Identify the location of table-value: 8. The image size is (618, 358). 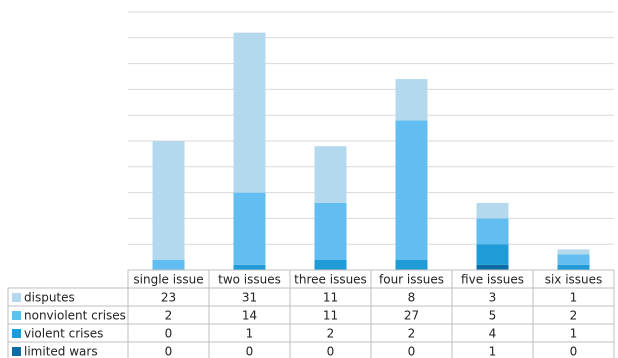
(412, 298).